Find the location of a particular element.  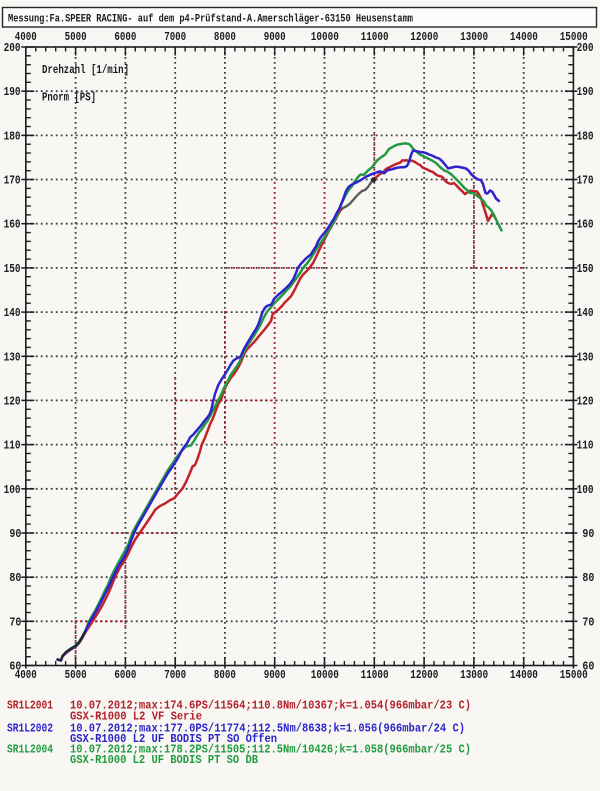

svg-text: SR1L2001 is located at coordinates (30, 705).